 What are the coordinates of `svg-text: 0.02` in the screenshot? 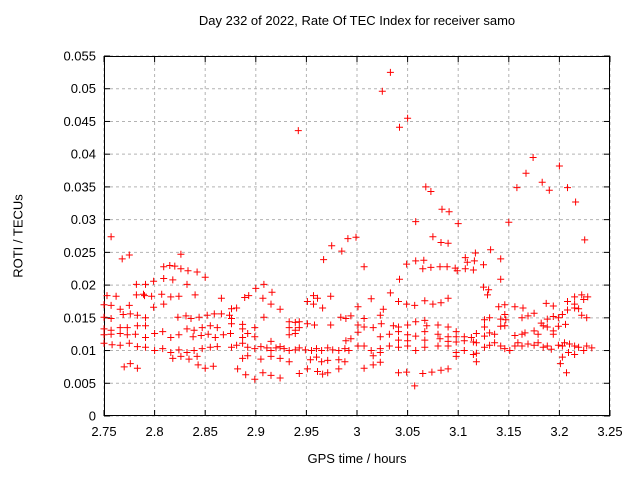 It's located at (83, 285).